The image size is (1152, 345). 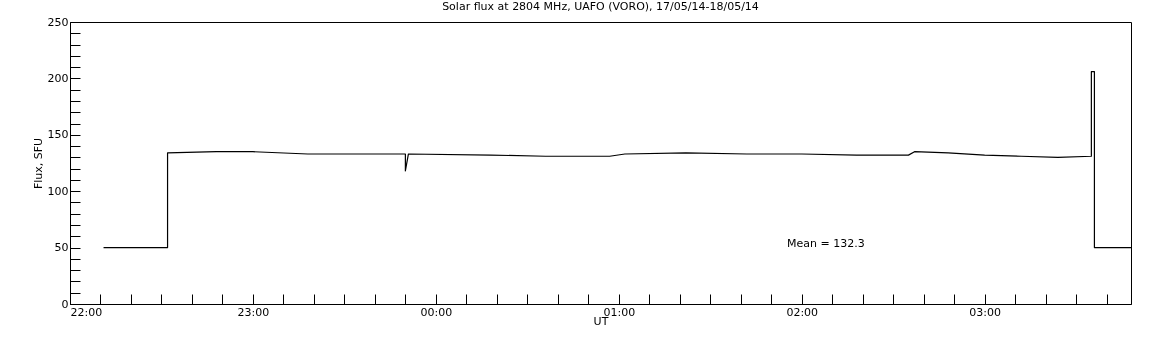 I want to click on y-tick-label: 250, so click(x=58, y=22).